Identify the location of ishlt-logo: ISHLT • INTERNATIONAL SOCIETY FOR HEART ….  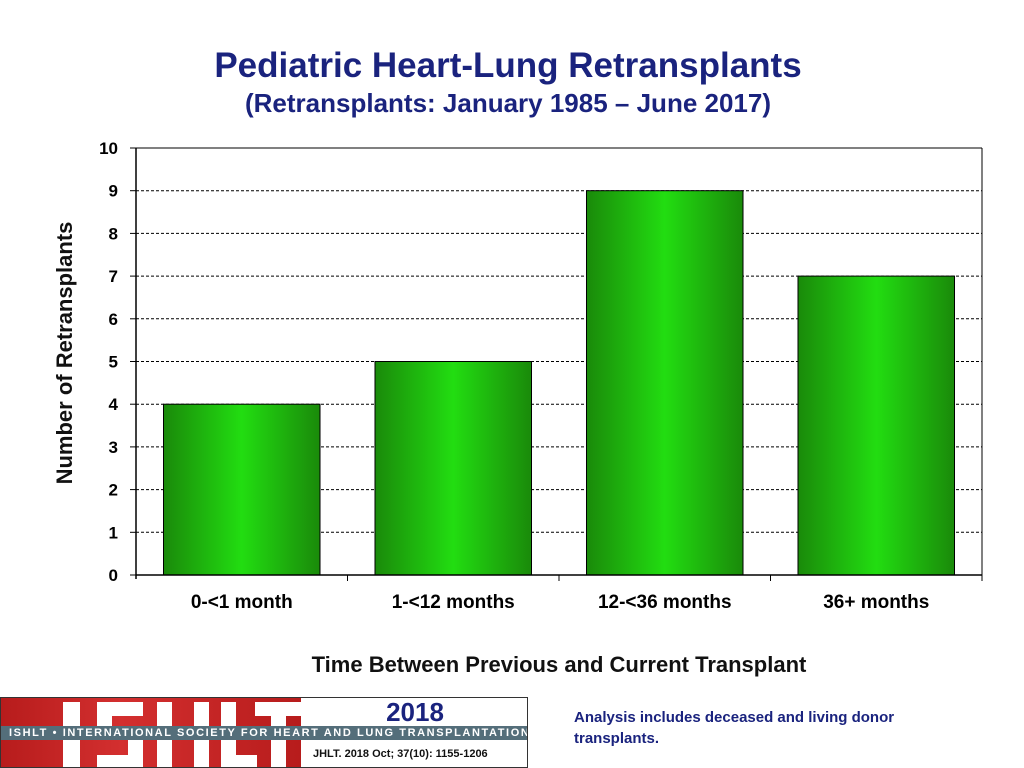
(264, 732).